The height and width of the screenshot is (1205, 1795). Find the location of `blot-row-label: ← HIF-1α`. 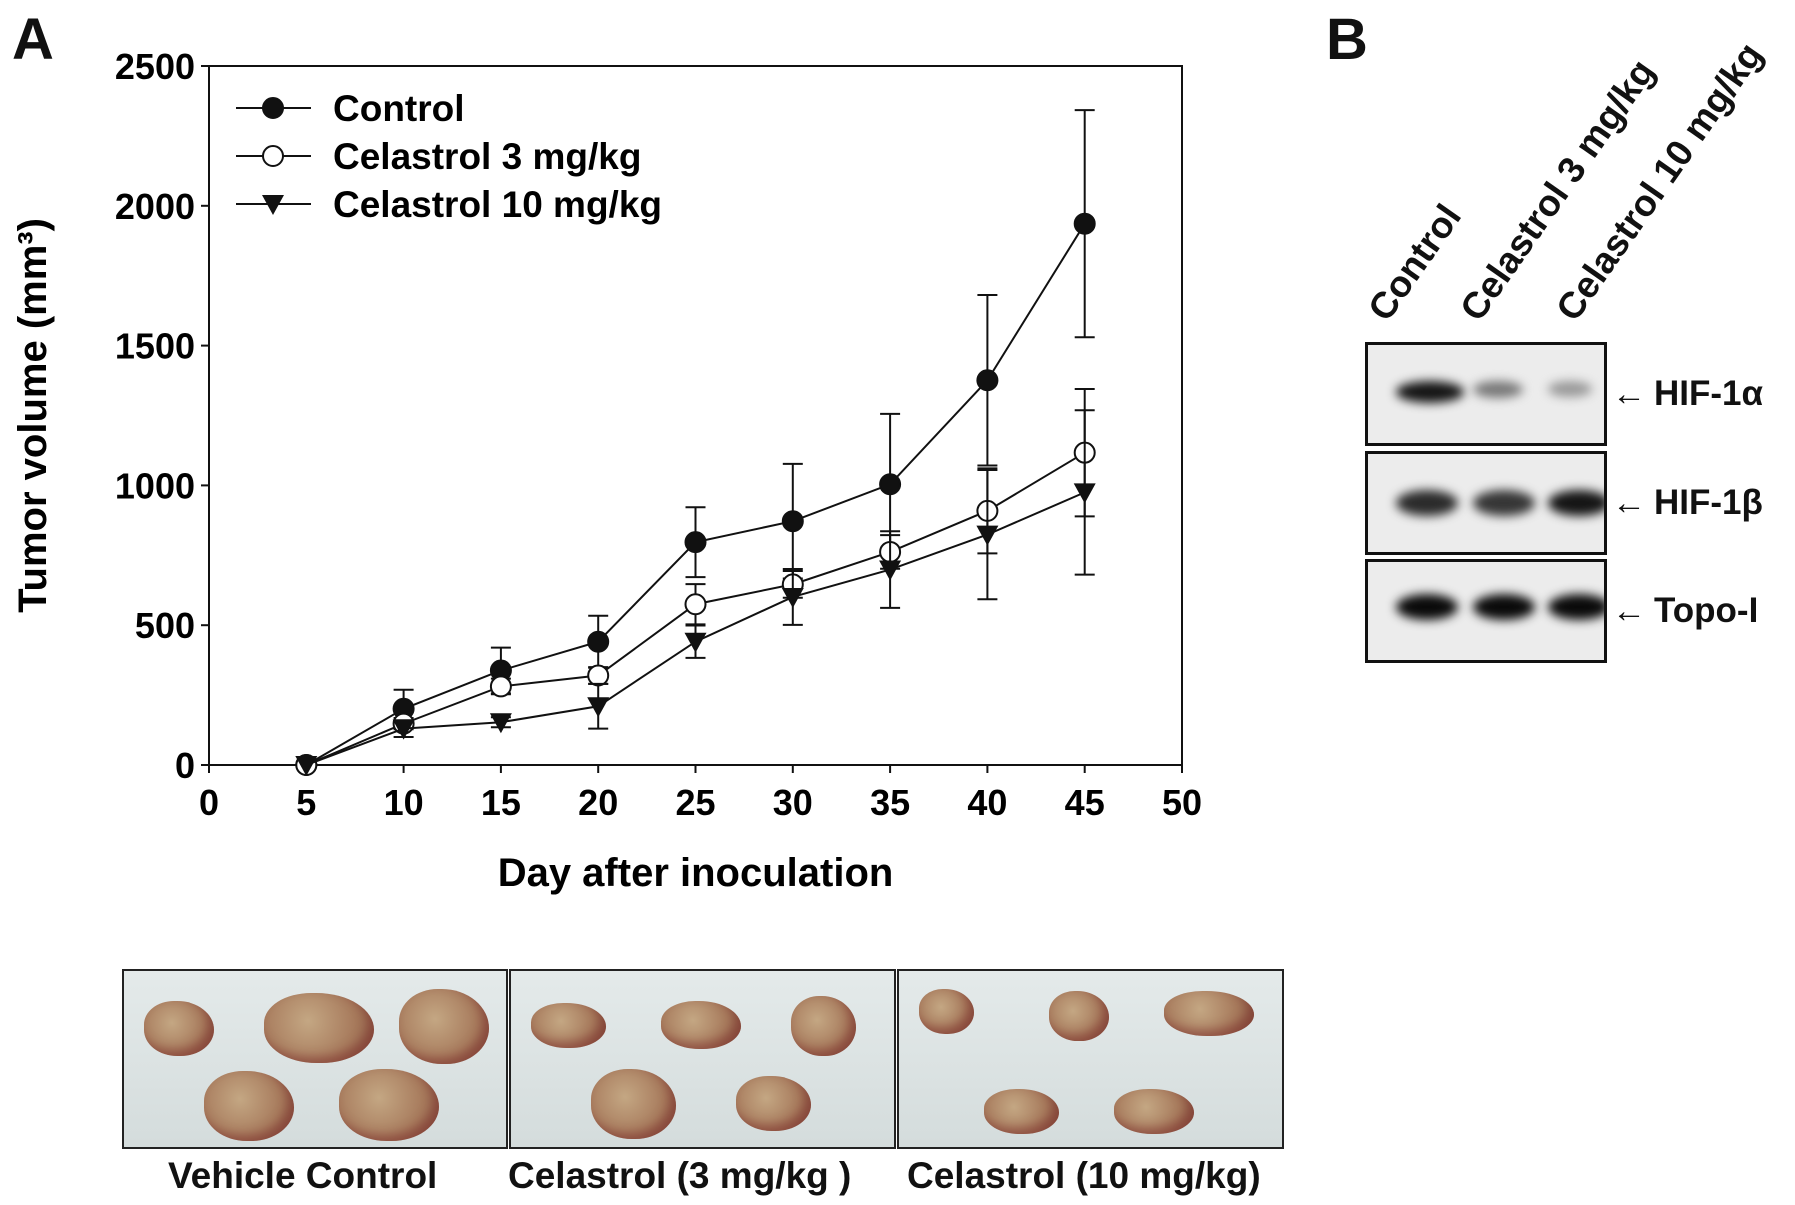

blot-row-label: ← HIF-1α is located at coordinates (1687, 394).